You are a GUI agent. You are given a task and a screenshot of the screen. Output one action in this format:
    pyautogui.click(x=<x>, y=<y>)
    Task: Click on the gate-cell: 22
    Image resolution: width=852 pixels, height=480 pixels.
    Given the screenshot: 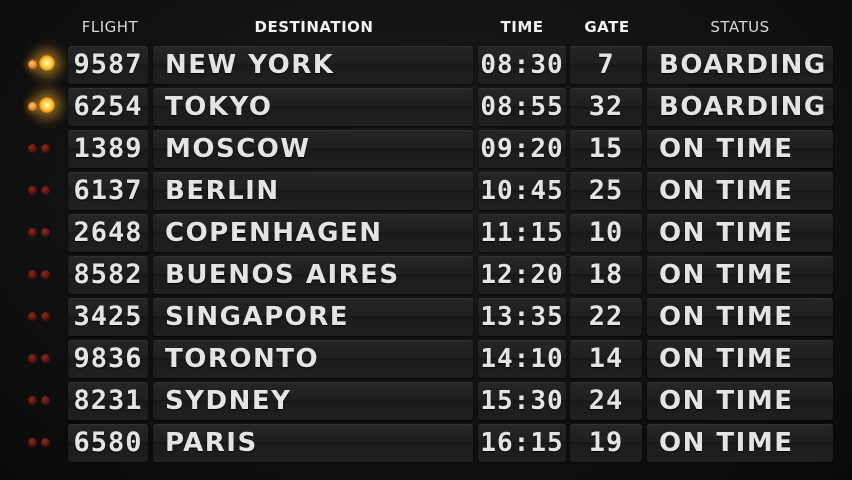 What is the action you would take?
    pyautogui.click(x=606, y=317)
    